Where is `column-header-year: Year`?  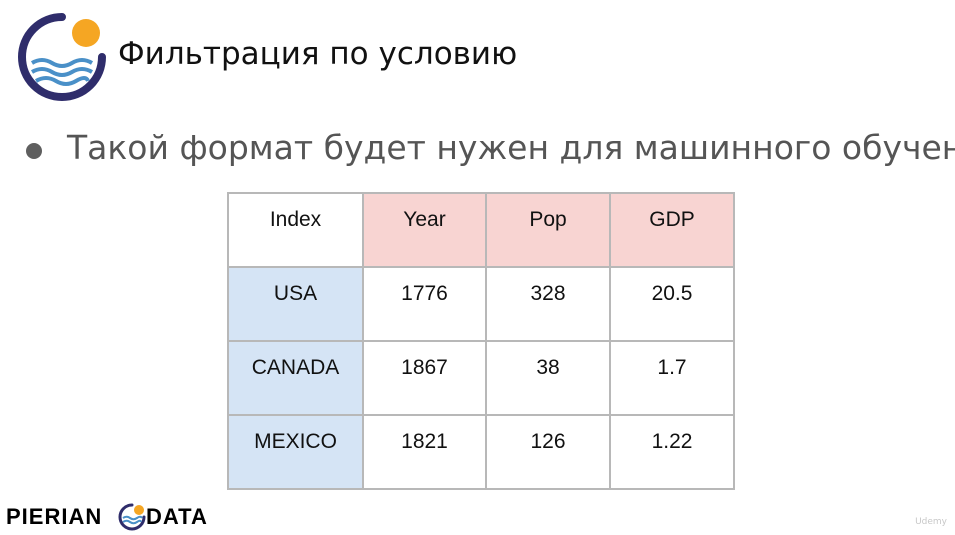 column-header-year: Year is located at coordinates (424, 230).